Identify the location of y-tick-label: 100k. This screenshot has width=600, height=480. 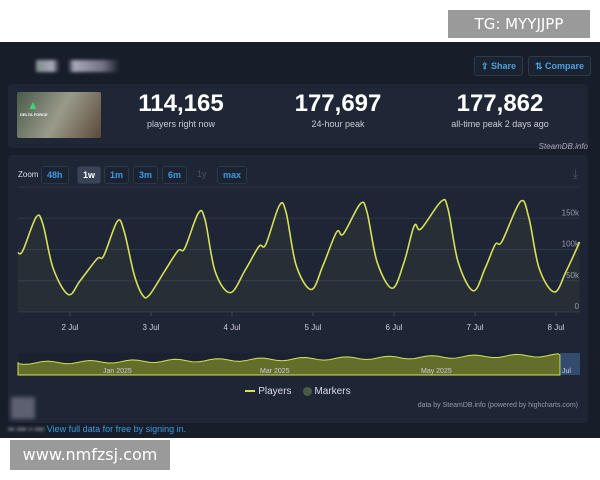
(571, 244).